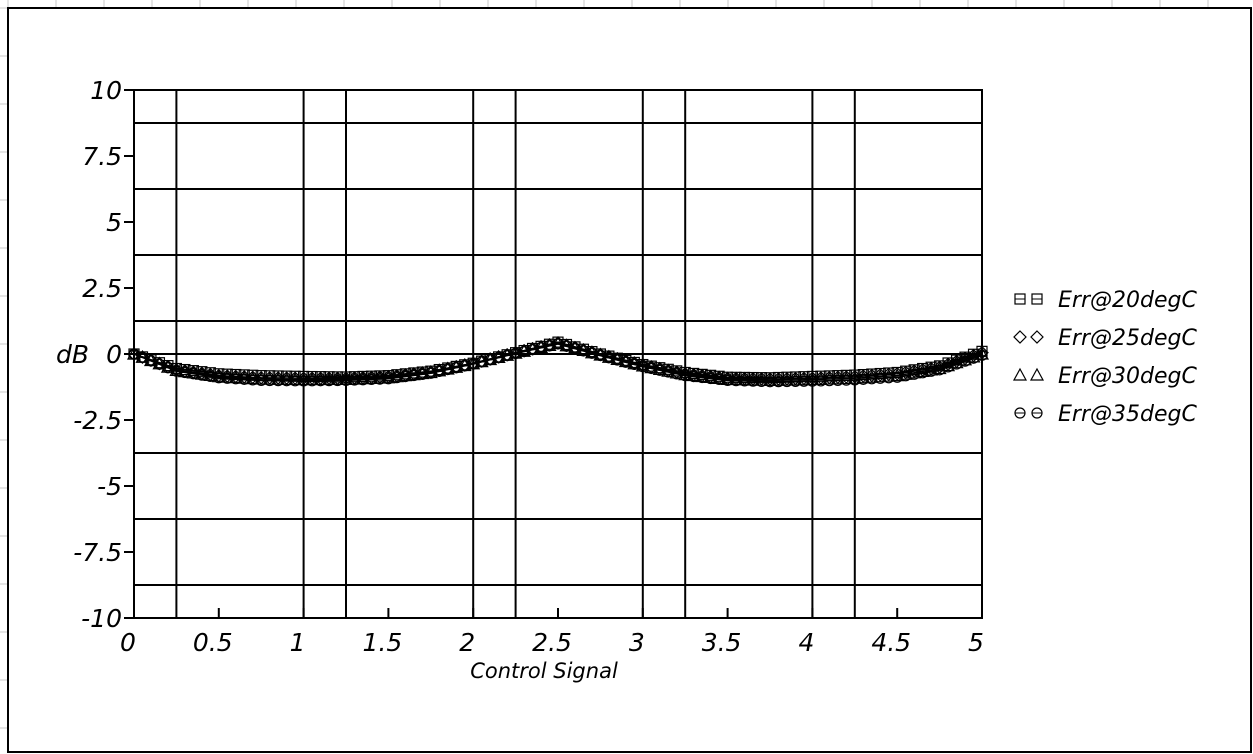  I want to click on x-tick-label: 0.5, so click(213, 642).